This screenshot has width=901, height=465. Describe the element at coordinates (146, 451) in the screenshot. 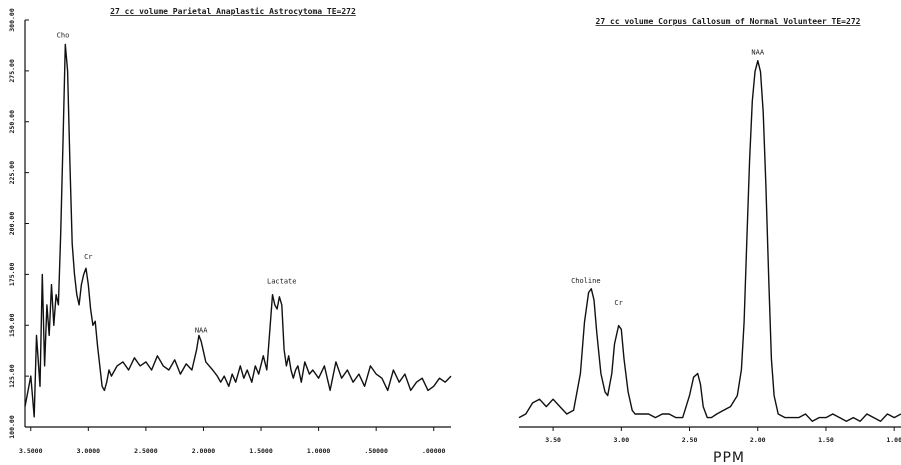

I see `chart-left-x-tick-label: 2.5000` at that location.